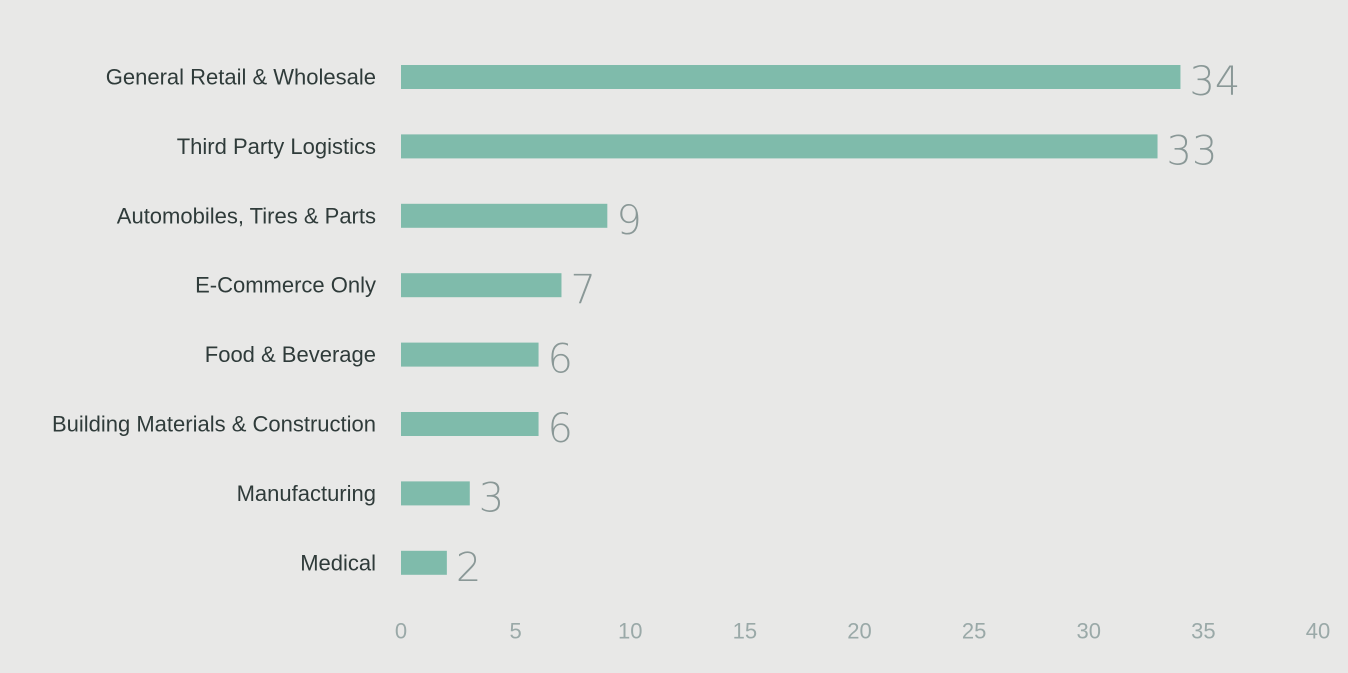 The width and height of the screenshot is (1348, 673). What do you see at coordinates (290, 354) in the screenshot?
I see `category-label: Food & Beverage` at bounding box center [290, 354].